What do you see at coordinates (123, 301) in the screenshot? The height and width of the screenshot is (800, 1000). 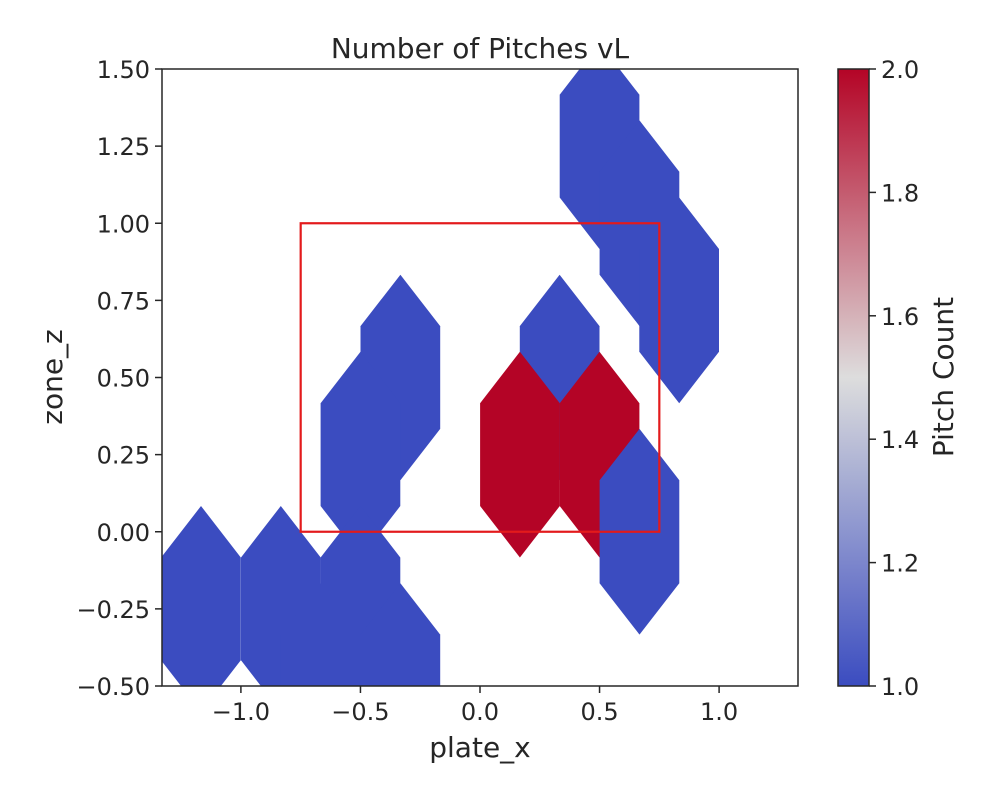 I see `y-tick-label: 0.75` at bounding box center [123, 301].